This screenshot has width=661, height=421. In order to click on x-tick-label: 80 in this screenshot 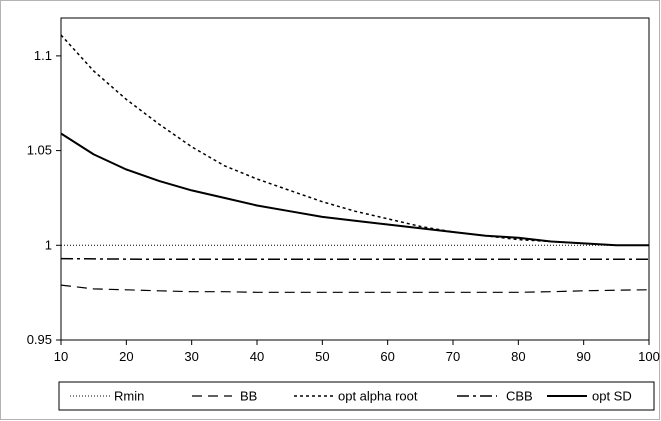, I will do `click(518, 356)`.